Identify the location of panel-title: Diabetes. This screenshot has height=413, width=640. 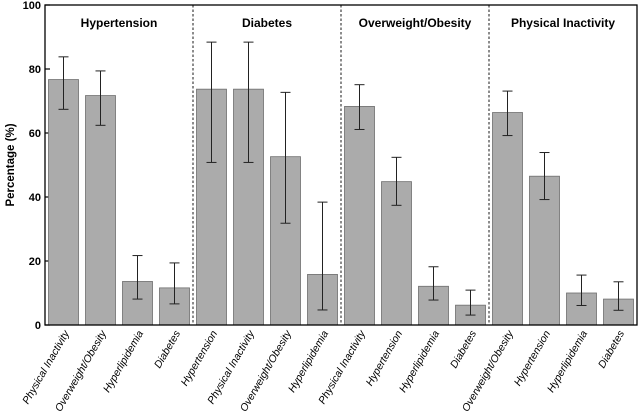
(267, 23).